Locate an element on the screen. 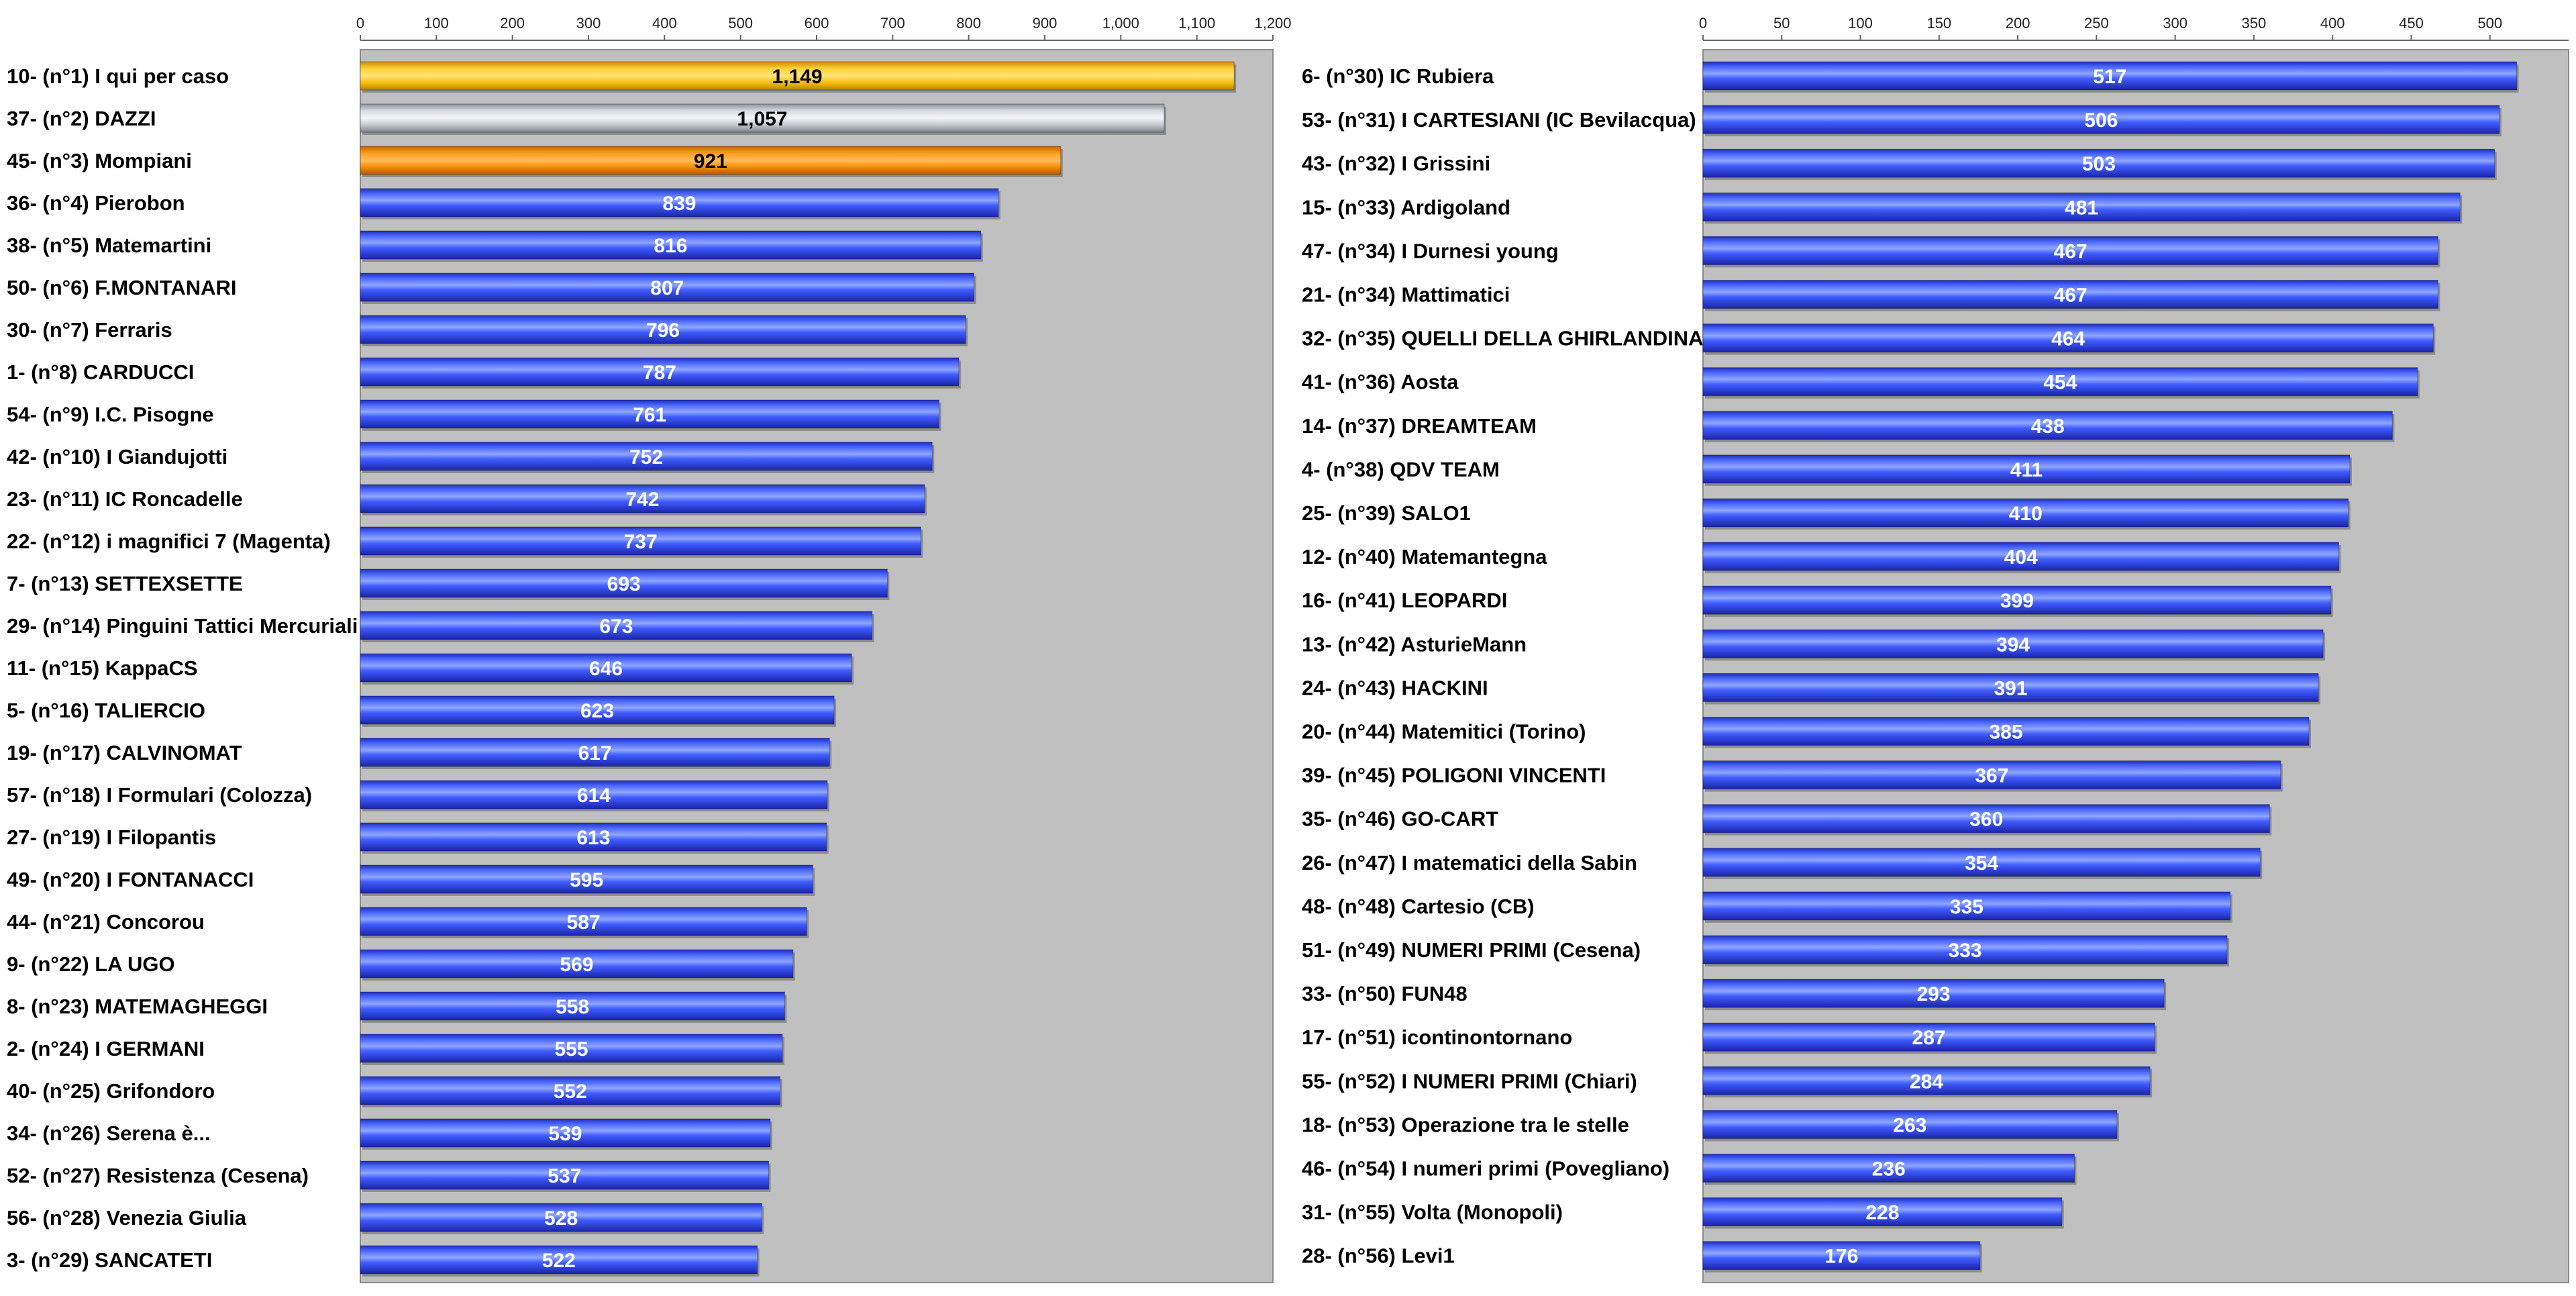  bar-value-label: 399 is located at coordinates (2017, 601).